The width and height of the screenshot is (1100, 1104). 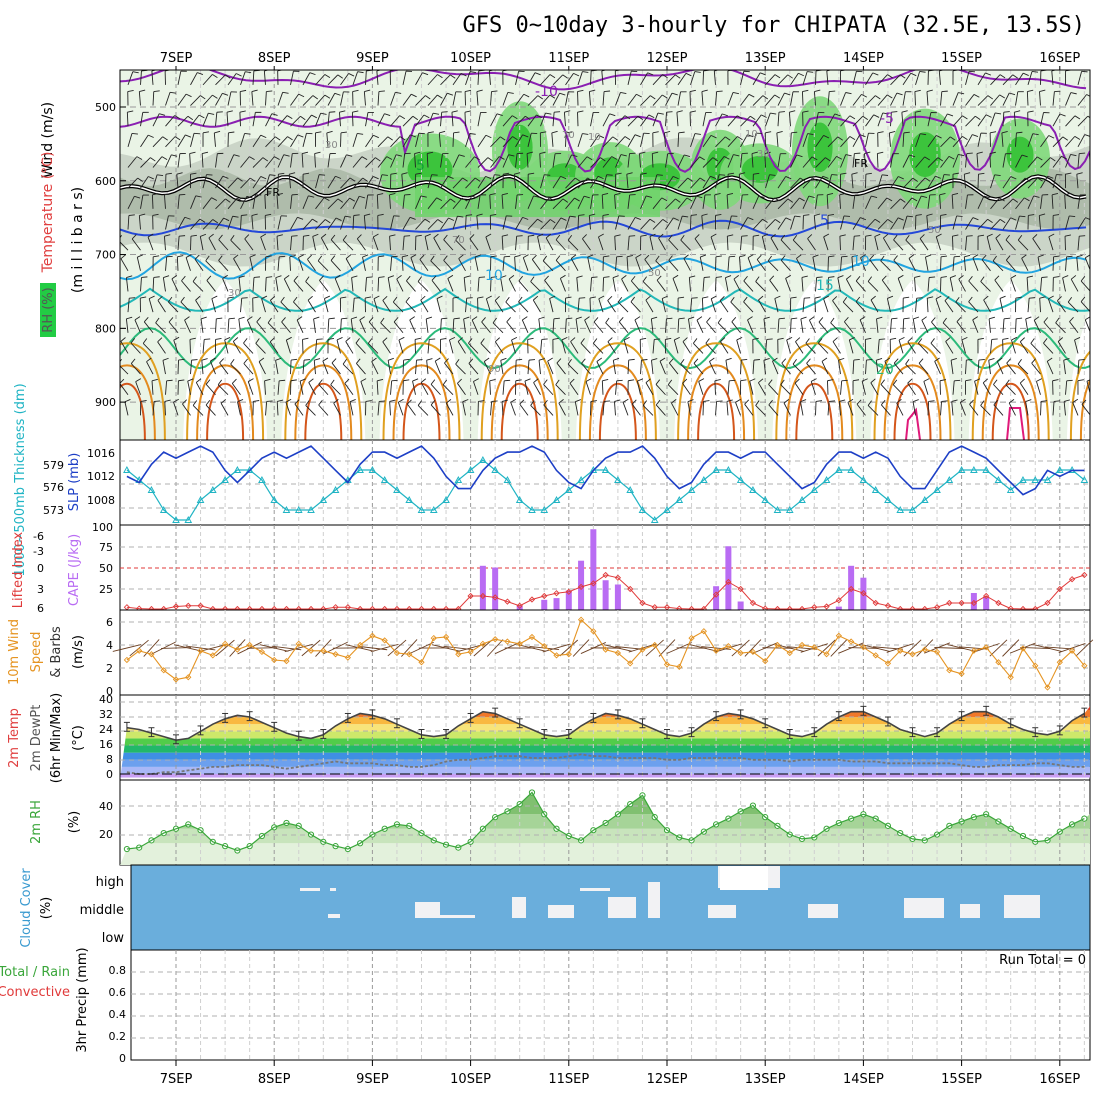 What do you see at coordinates (102, 527) in the screenshot?
I see `cape-tick: 100` at bounding box center [102, 527].